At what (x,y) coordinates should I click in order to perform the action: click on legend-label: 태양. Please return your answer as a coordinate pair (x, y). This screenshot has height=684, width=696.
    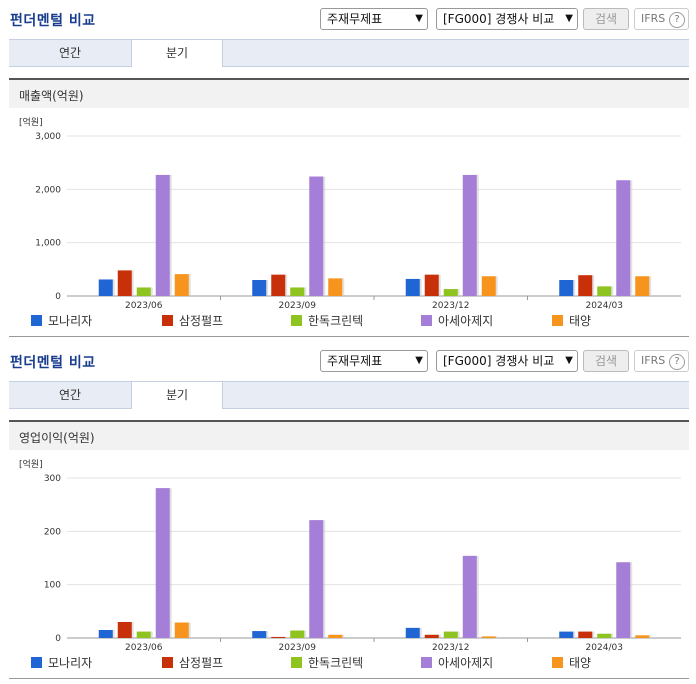
    Looking at the image, I should click on (580, 321).